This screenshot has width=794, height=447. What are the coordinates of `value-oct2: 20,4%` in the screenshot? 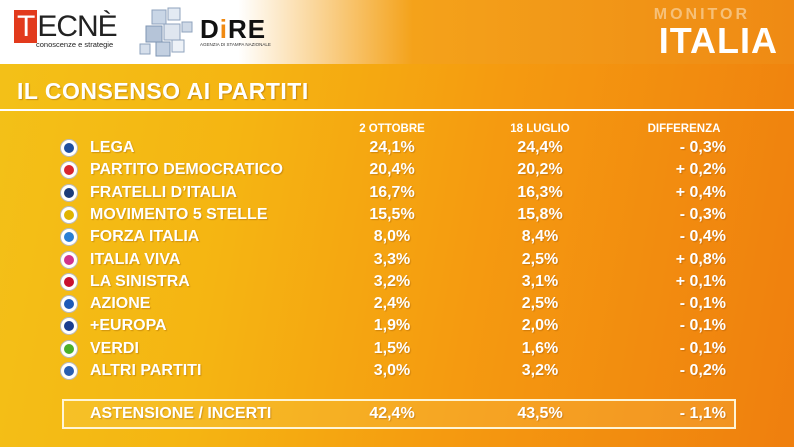 It's located at (392, 170).